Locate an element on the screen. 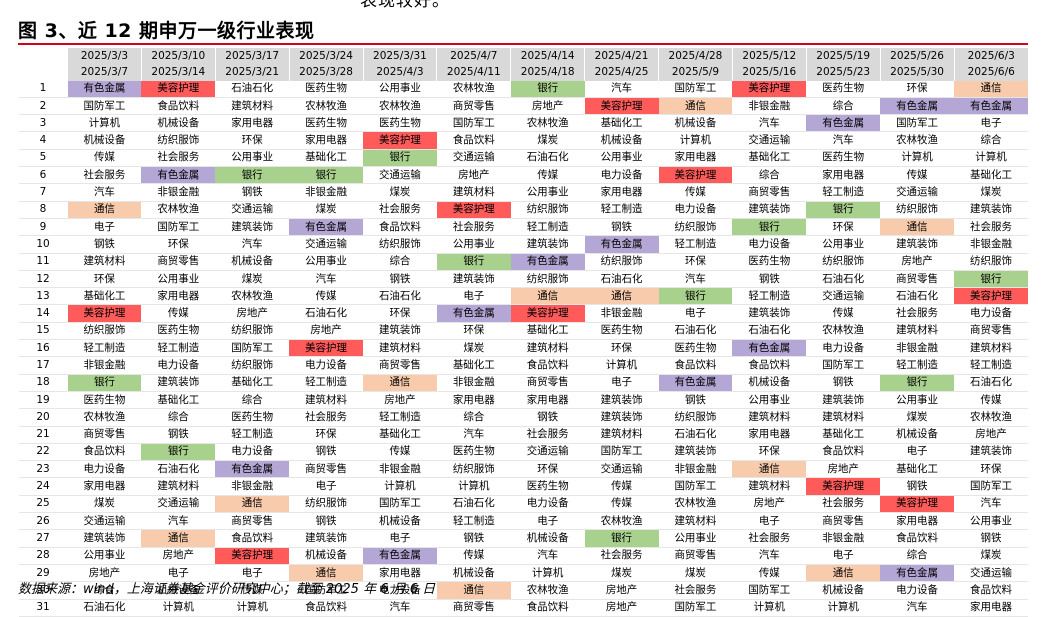  rank-cell: 11 is located at coordinates (43, 262).